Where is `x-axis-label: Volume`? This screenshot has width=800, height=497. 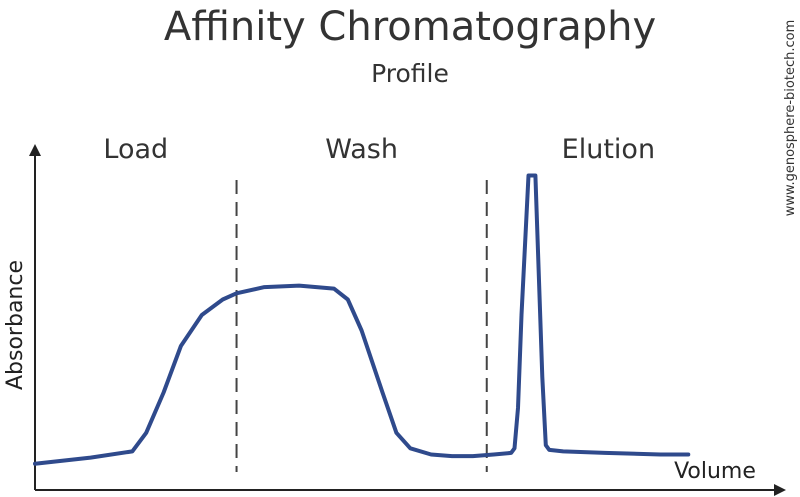
x-axis-label: Volume is located at coordinates (715, 471).